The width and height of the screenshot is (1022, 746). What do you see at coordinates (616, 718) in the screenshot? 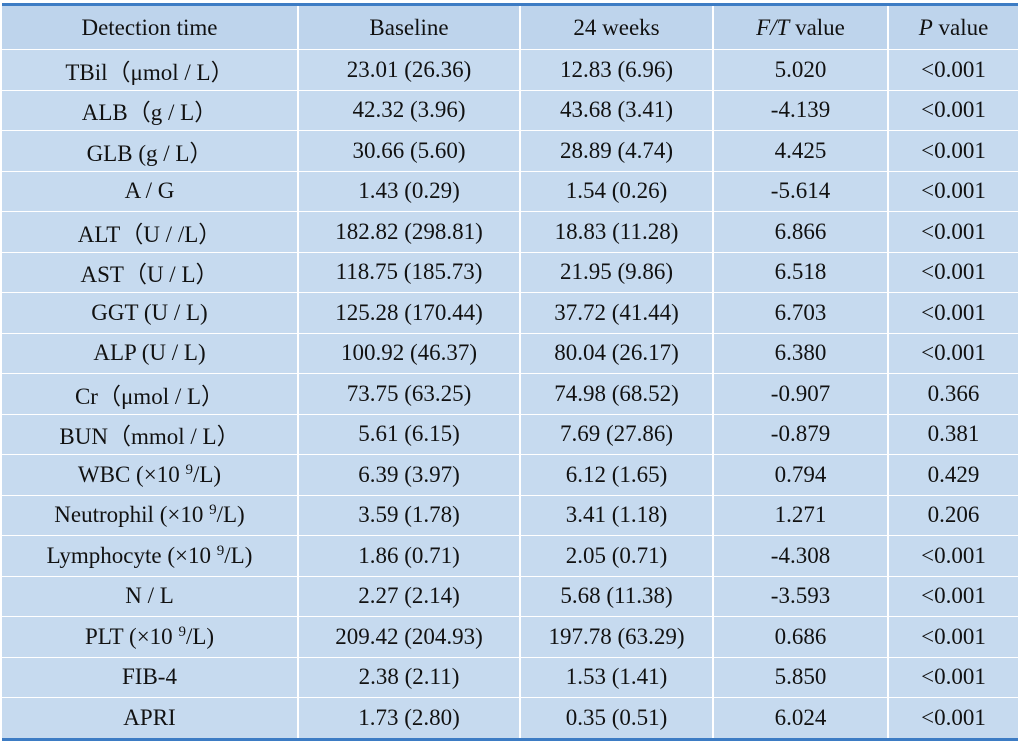
I see `table-cell: 0.35 (0.51)` at bounding box center [616, 718].